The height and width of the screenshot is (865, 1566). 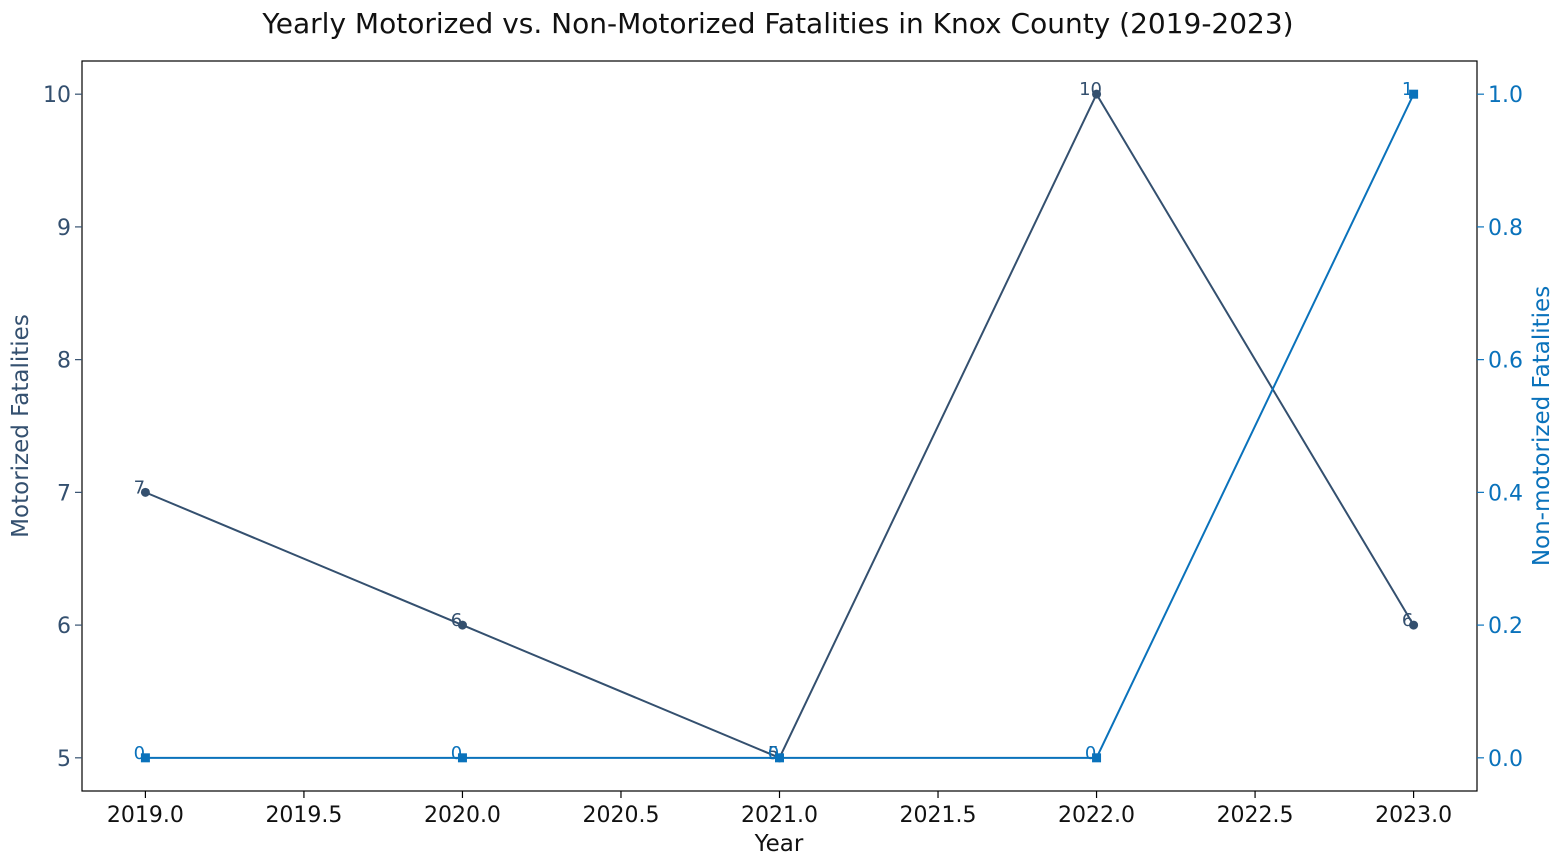 I want to click on y-right-tick-label: 0.2, so click(x=1505, y=626).